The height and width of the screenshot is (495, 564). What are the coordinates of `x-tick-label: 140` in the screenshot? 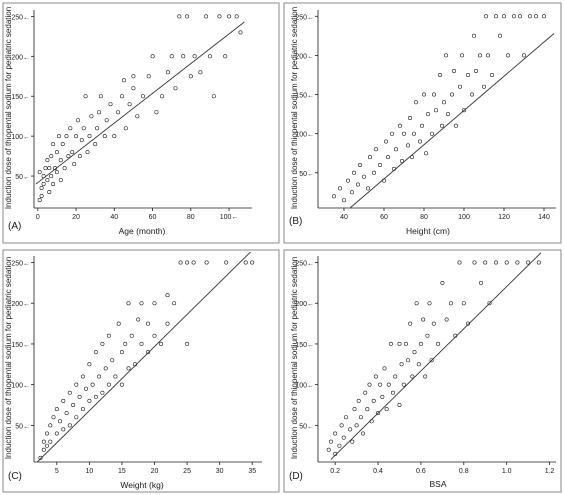 It's located at (544, 217).